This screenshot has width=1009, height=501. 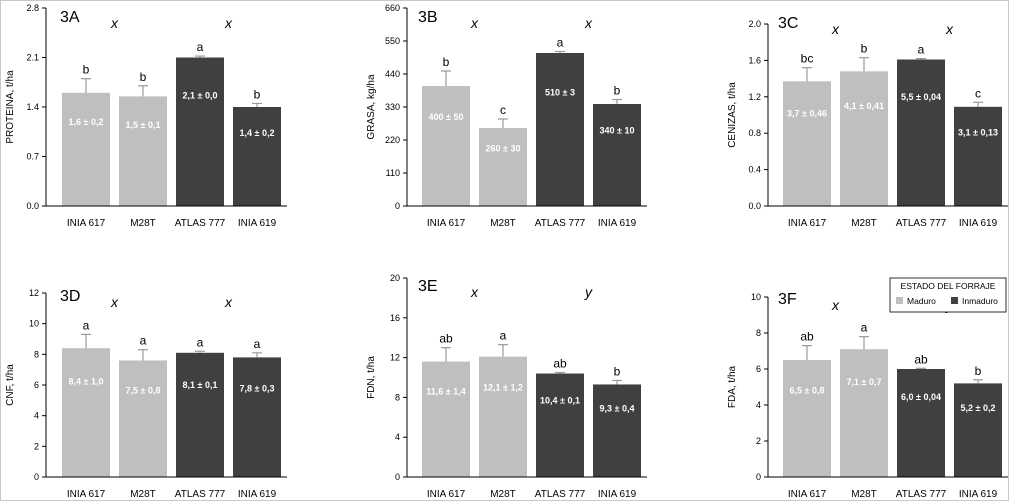 I want to click on y-tick-label: 20, so click(x=395, y=278).